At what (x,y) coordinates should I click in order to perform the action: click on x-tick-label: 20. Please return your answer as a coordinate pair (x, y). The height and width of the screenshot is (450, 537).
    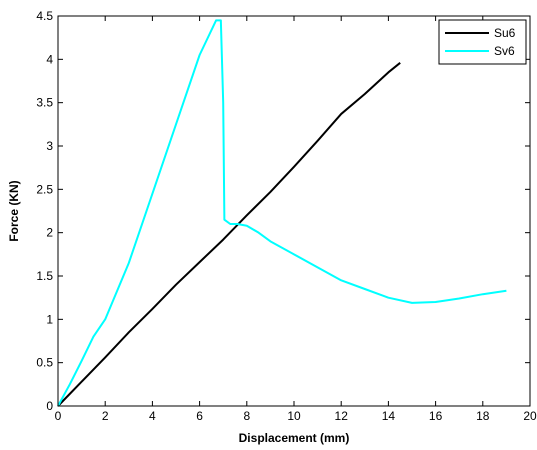
    Looking at the image, I should click on (530, 416).